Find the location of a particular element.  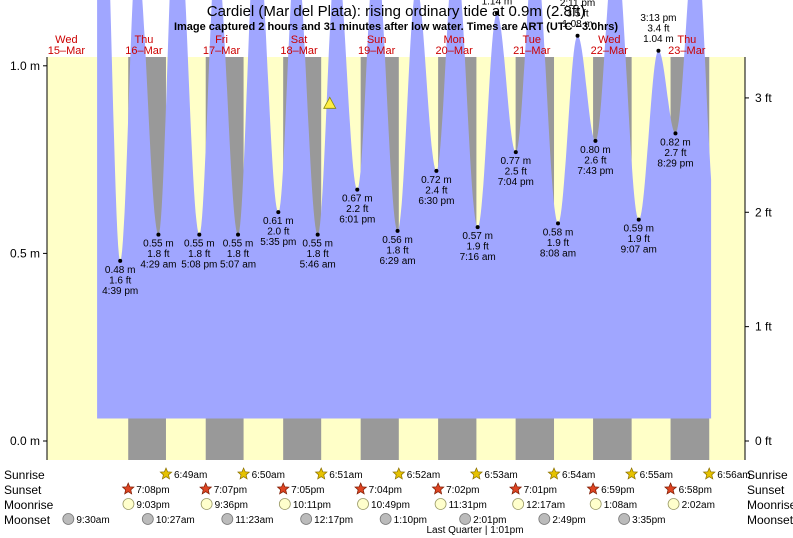

sunrise-time: 6:50am is located at coordinates (268, 475).